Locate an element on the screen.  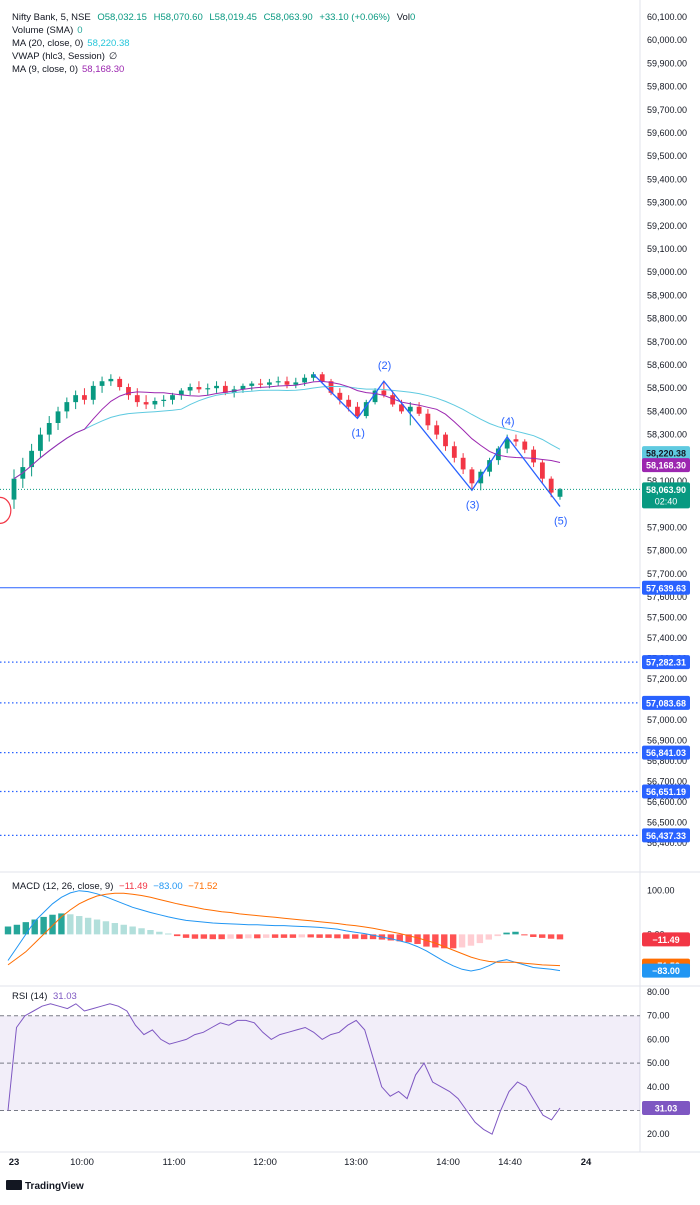
wave-label: (4) is located at coordinates (507, 422).